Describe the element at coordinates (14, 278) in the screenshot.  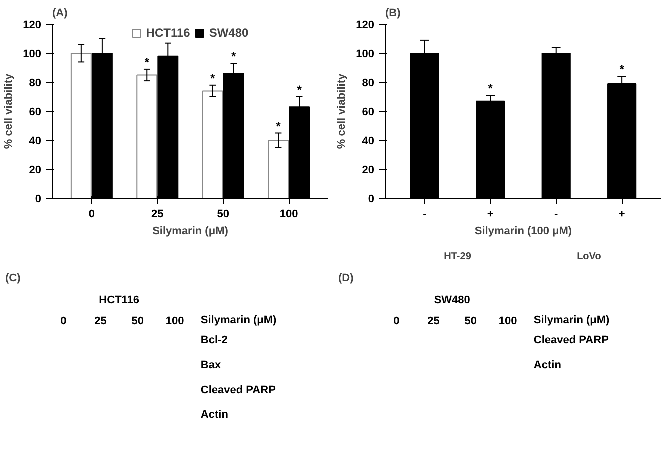
I see `text: (C)` at that location.